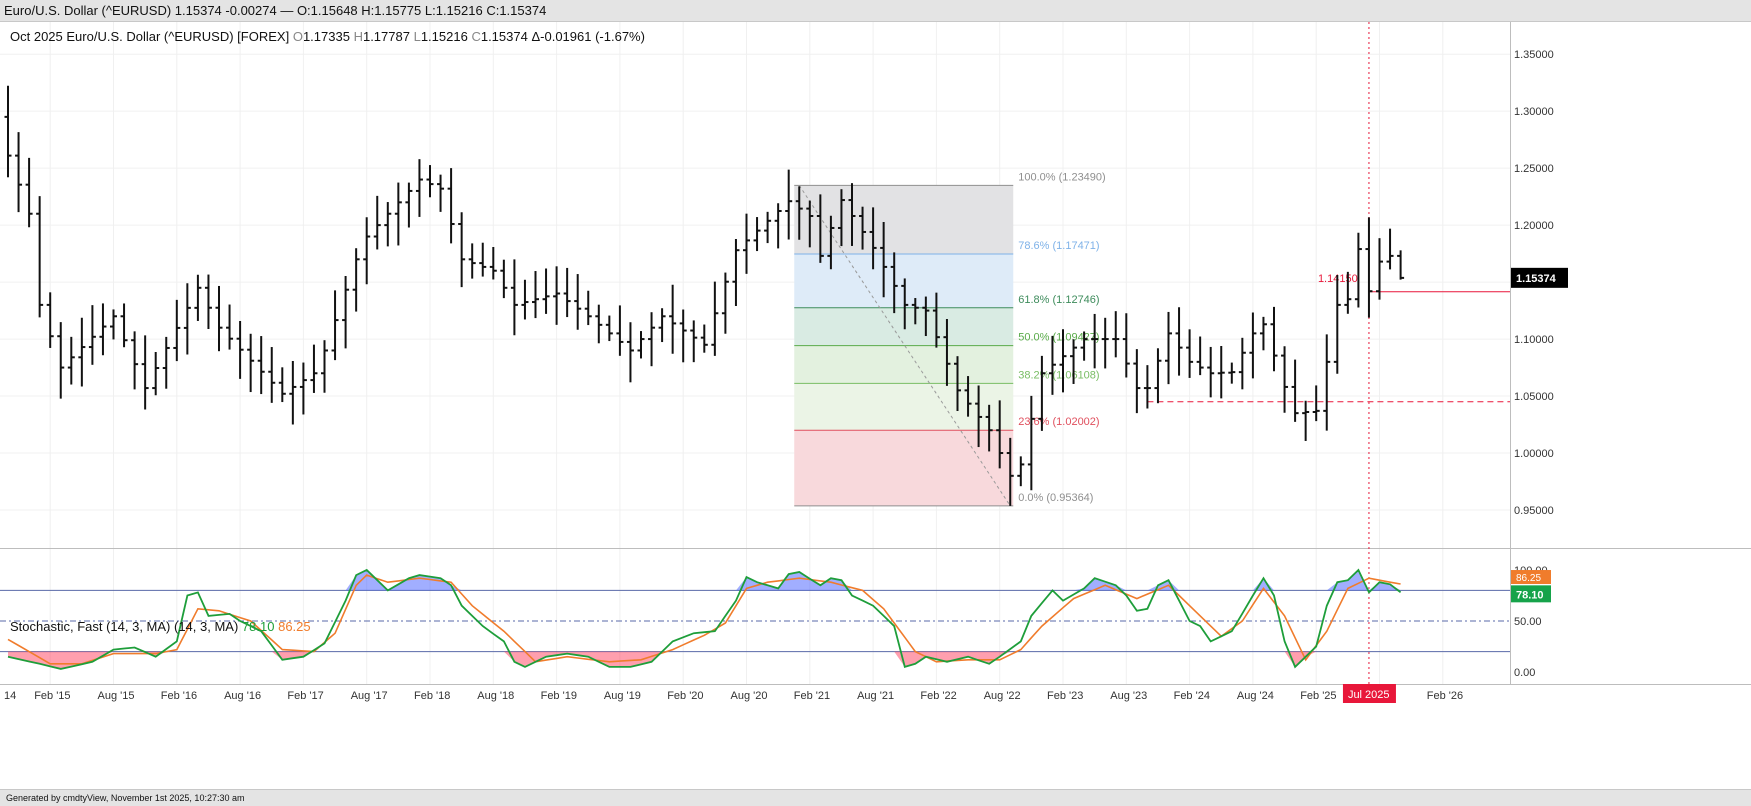 Image resolution: width=1751 pixels, height=806 pixels. I want to click on time-axis-label: Aug '16, so click(242, 696).